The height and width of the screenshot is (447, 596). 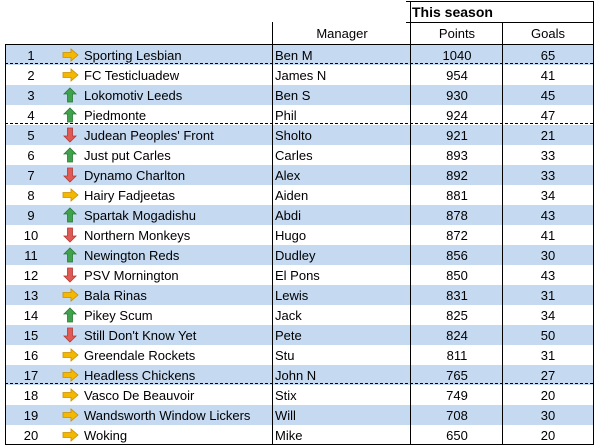 What do you see at coordinates (299, 415) in the screenshot?
I see `table-row: 19 Wandsworth Window Lickers Will 708 30` at bounding box center [299, 415].